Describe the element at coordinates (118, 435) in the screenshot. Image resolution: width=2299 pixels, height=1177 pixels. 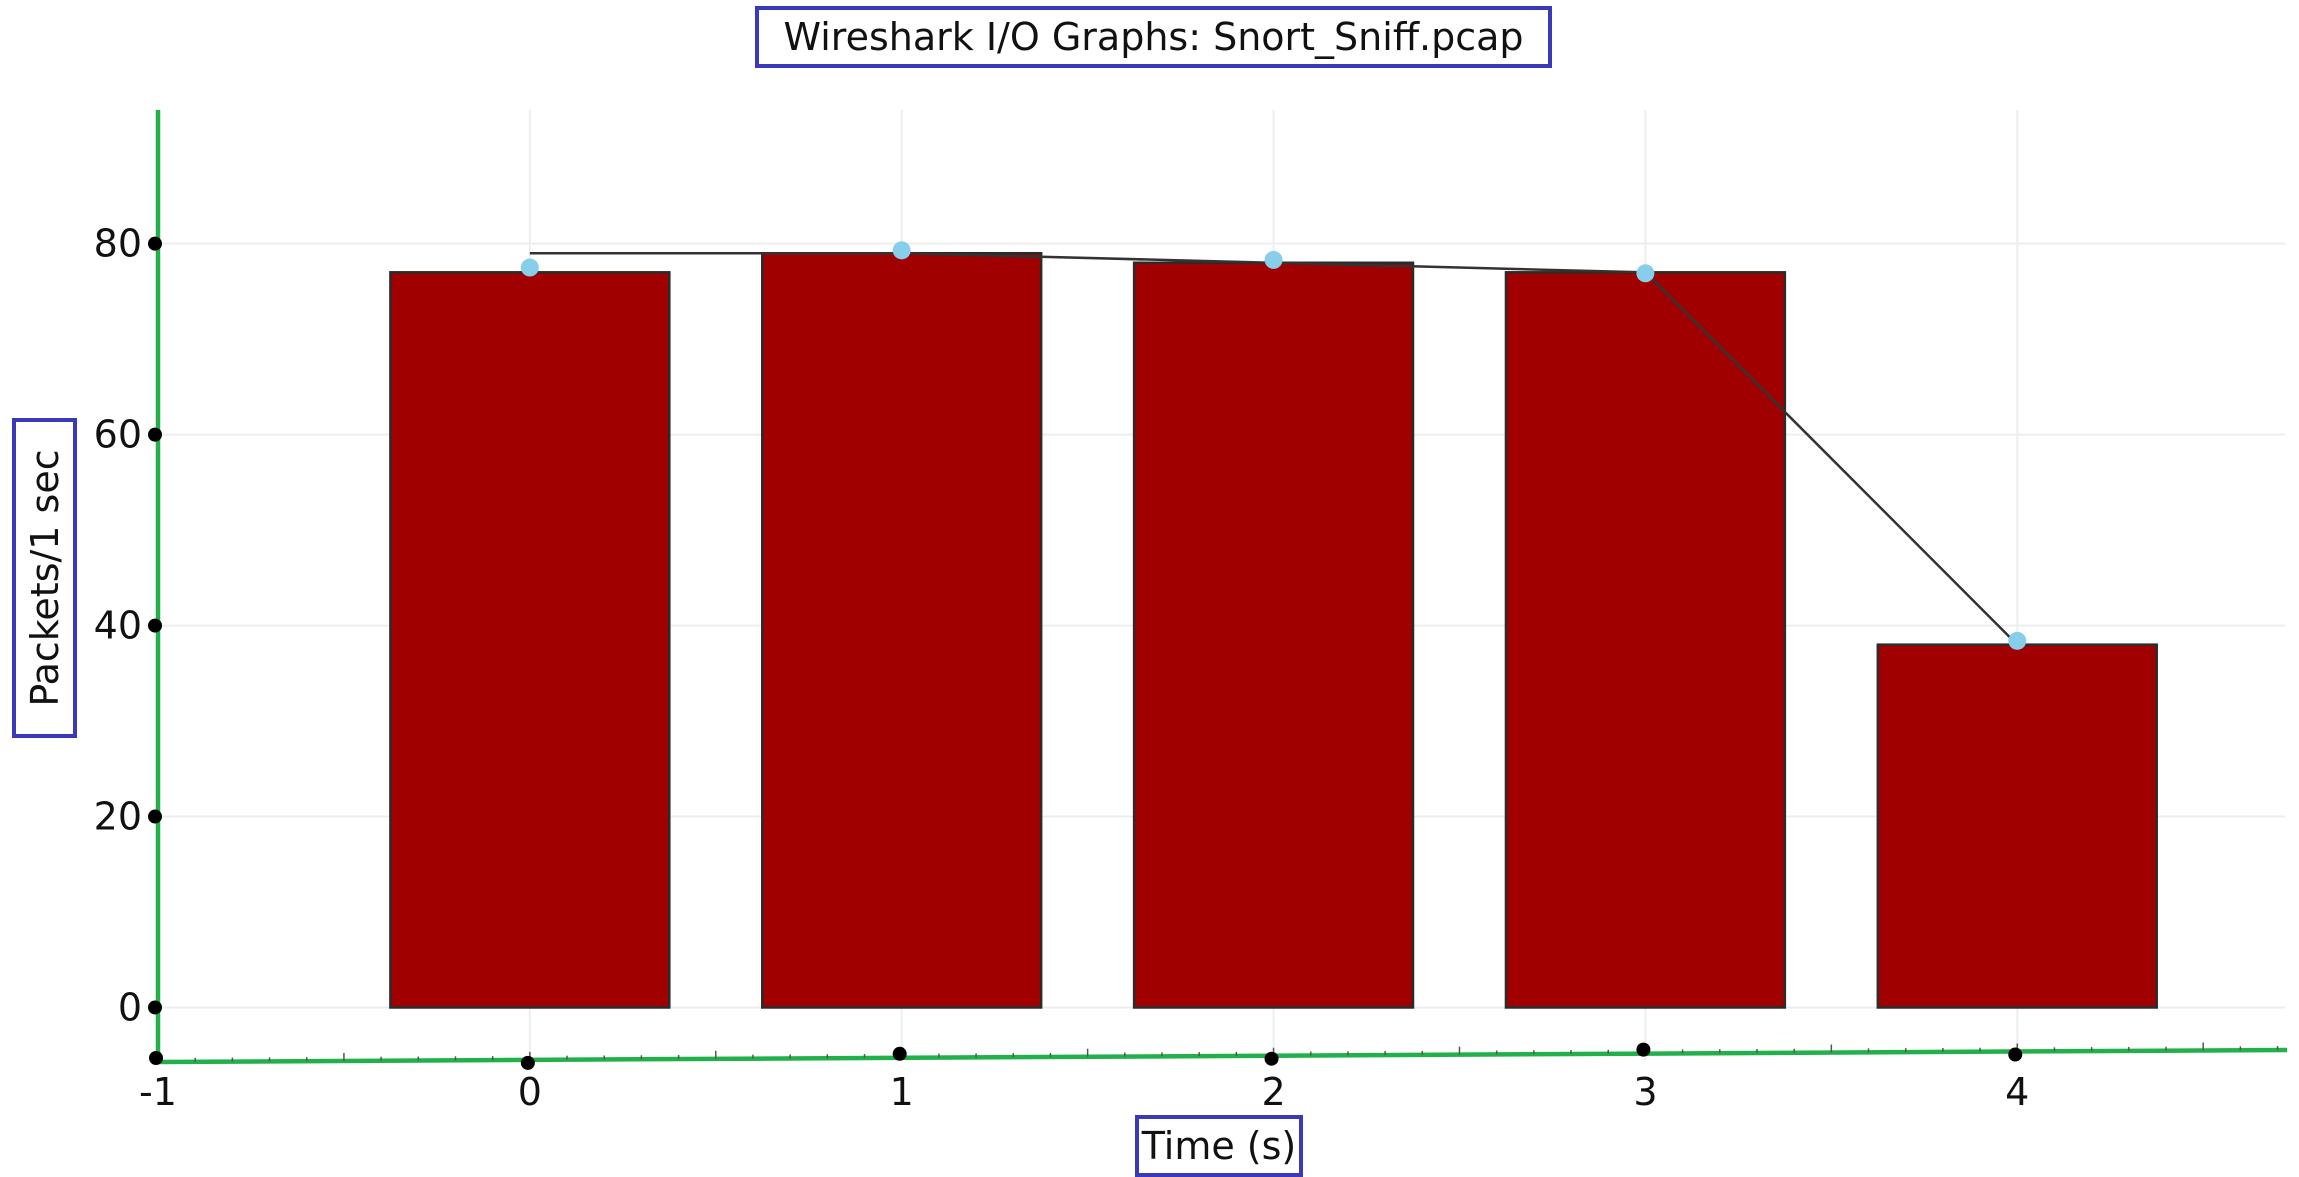
I see `y-tick-label: 60` at that location.